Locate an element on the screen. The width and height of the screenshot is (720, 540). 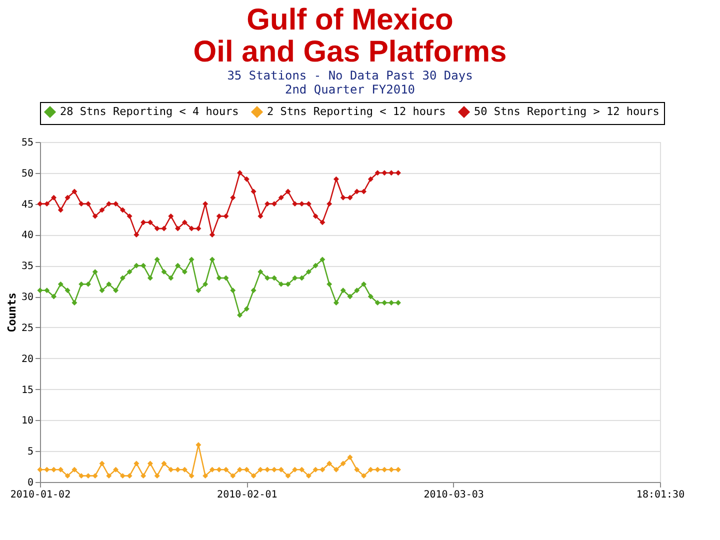
y-tick-label: 10 is located at coordinates (27, 421).